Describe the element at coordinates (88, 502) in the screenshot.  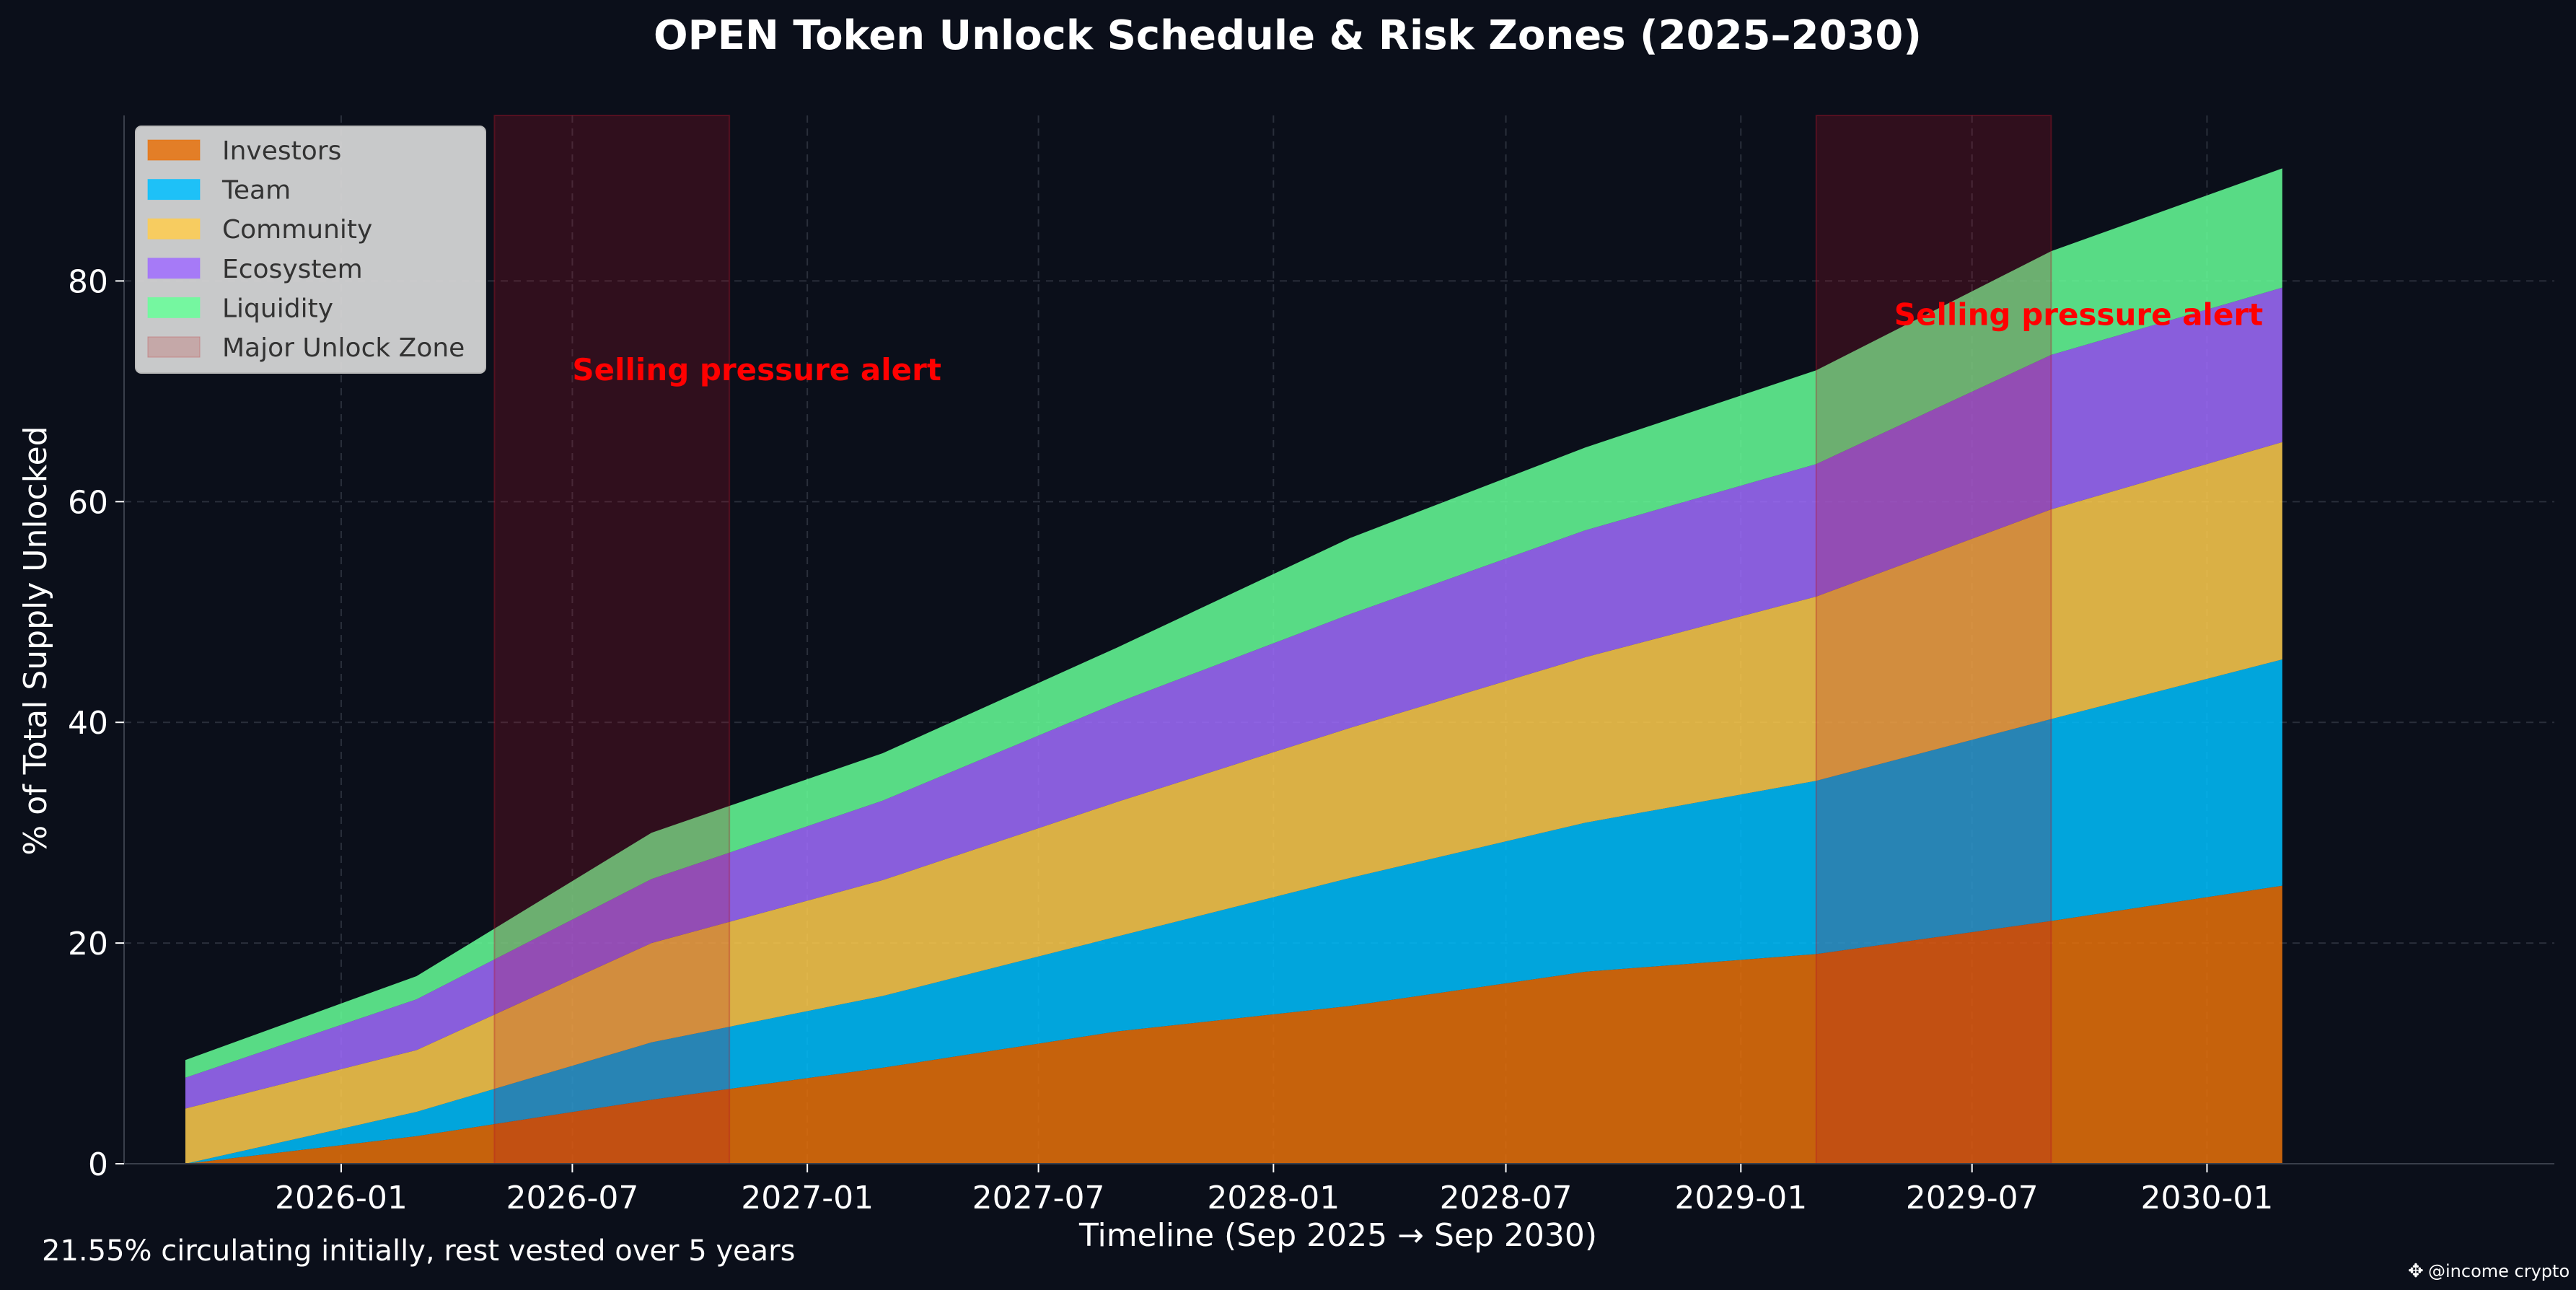
I see `y-tick-label-60: 60` at that location.